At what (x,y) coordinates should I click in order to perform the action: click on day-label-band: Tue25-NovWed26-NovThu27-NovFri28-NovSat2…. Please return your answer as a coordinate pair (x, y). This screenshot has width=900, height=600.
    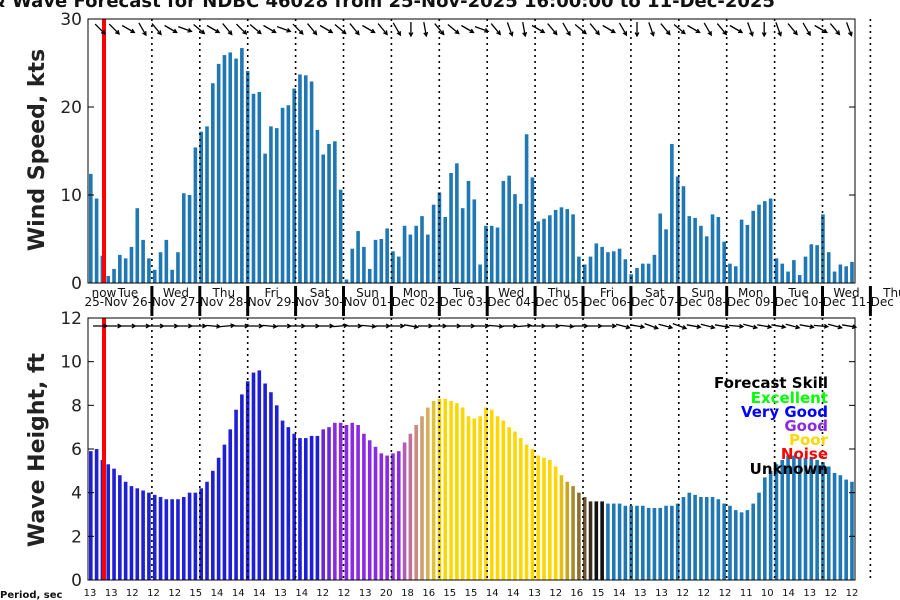
    Looking at the image, I should click on (492, 301).